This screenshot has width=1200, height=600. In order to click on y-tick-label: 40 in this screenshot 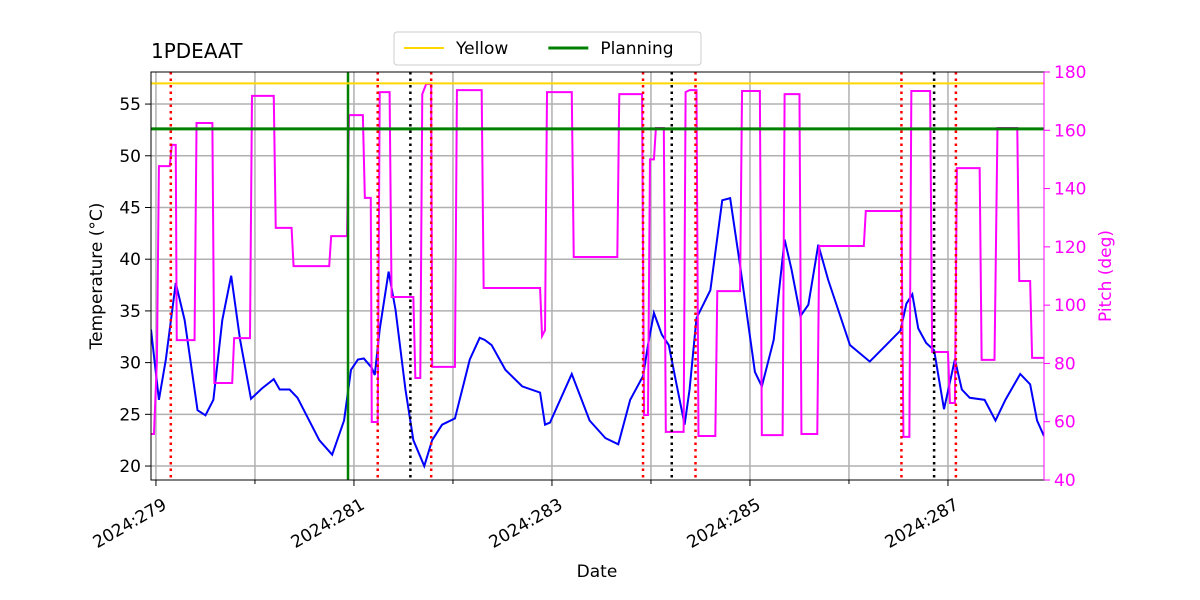, I will do `click(130, 260)`.